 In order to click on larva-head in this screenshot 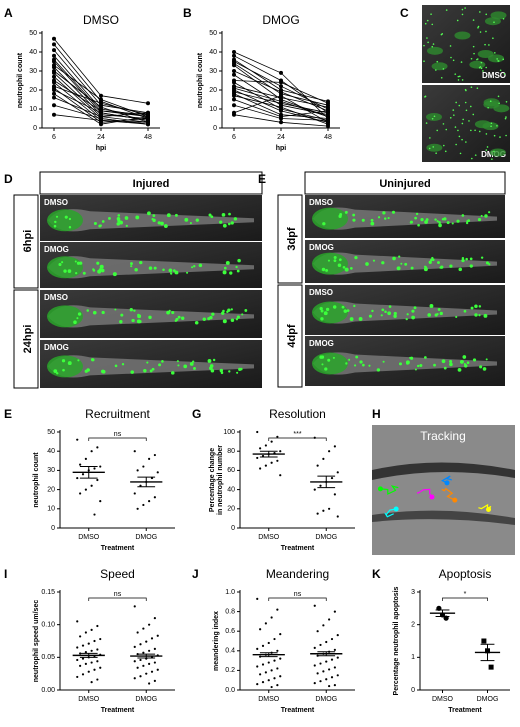, I will do `click(65, 366)`.